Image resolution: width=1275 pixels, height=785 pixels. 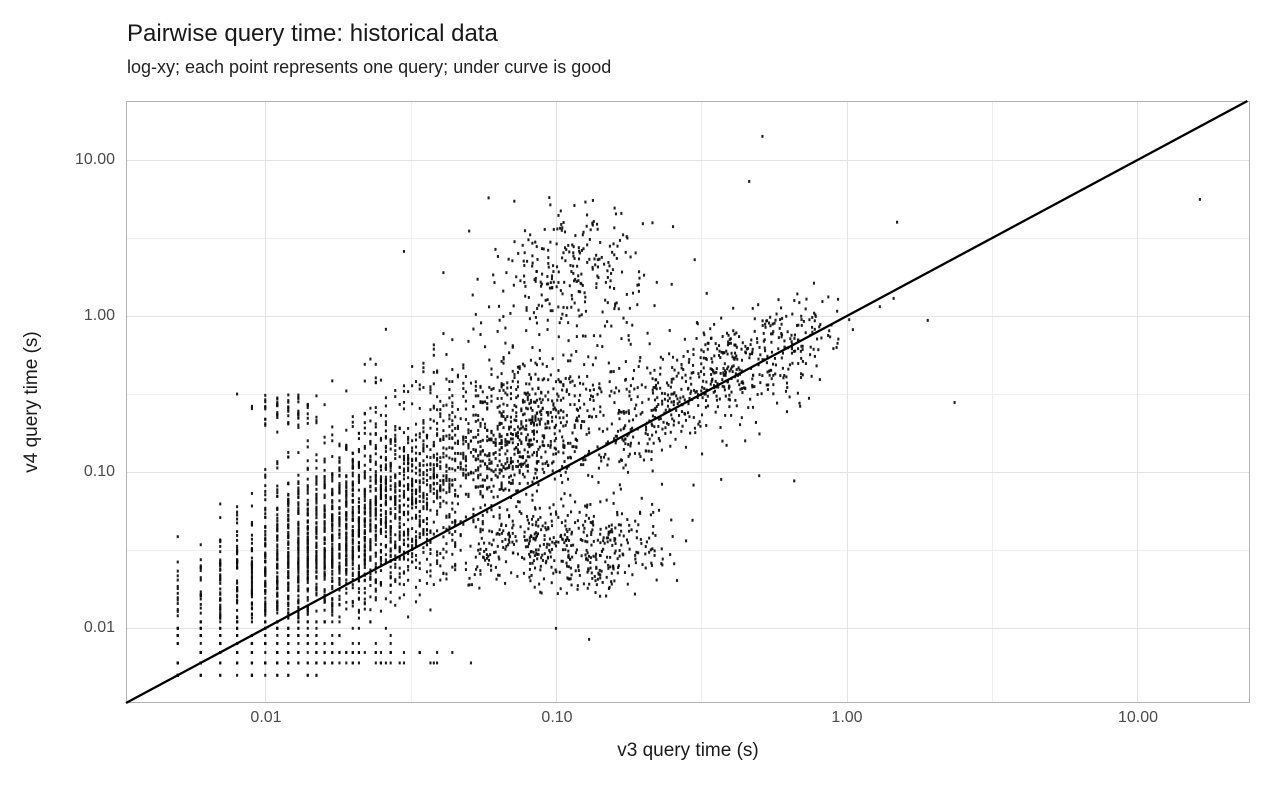 What do you see at coordinates (1138, 717) in the screenshot?
I see `x-tick-label-10: 10.00` at bounding box center [1138, 717].